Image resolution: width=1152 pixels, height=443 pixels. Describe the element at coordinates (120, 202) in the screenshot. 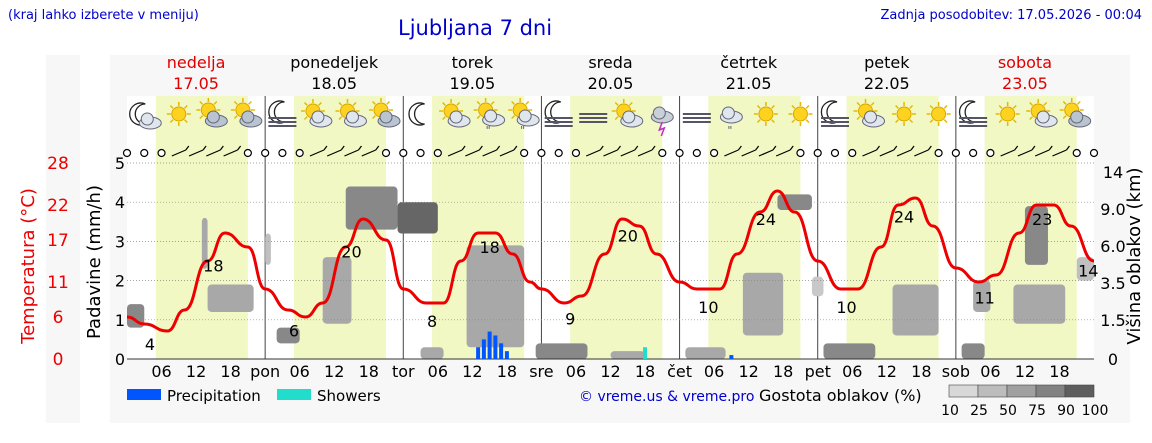

I see `precipitation-tick: 4` at that location.